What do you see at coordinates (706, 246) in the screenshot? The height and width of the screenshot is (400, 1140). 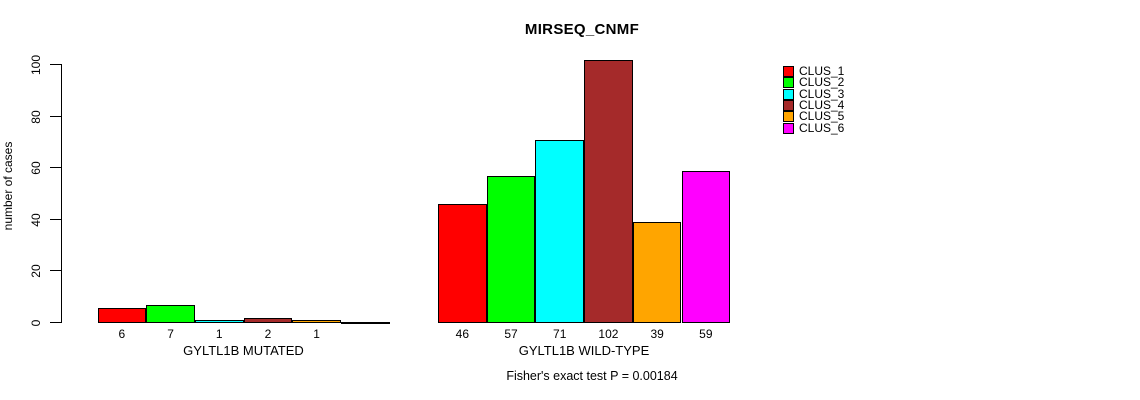 I see `bar-clus_6-group1` at bounding box center [706, 246].